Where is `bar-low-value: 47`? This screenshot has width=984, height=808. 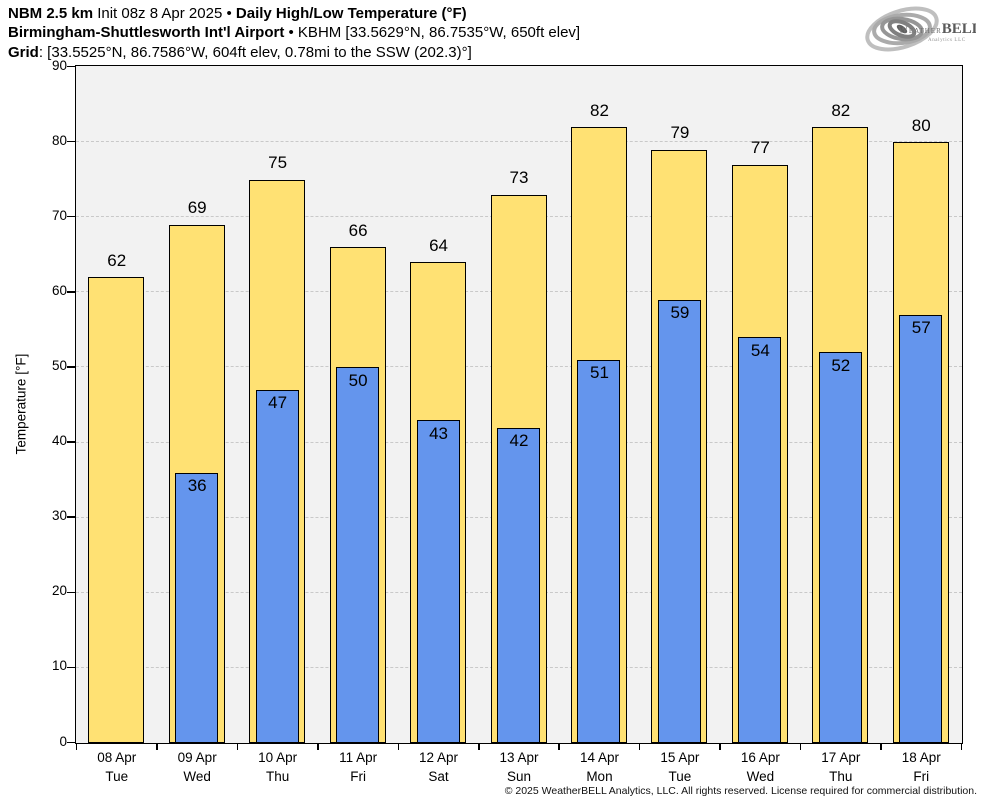 bar-low-value: 47 is located at coordinates (278, 403).